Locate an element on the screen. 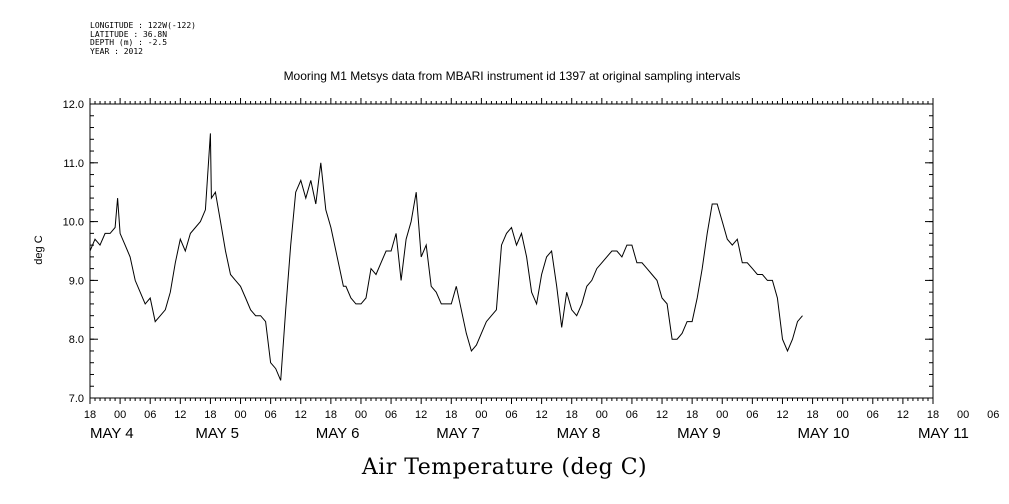 This screenshot has height=504, width=1009. x-date-label: MAY 10 is located at coordinates (824, 433).